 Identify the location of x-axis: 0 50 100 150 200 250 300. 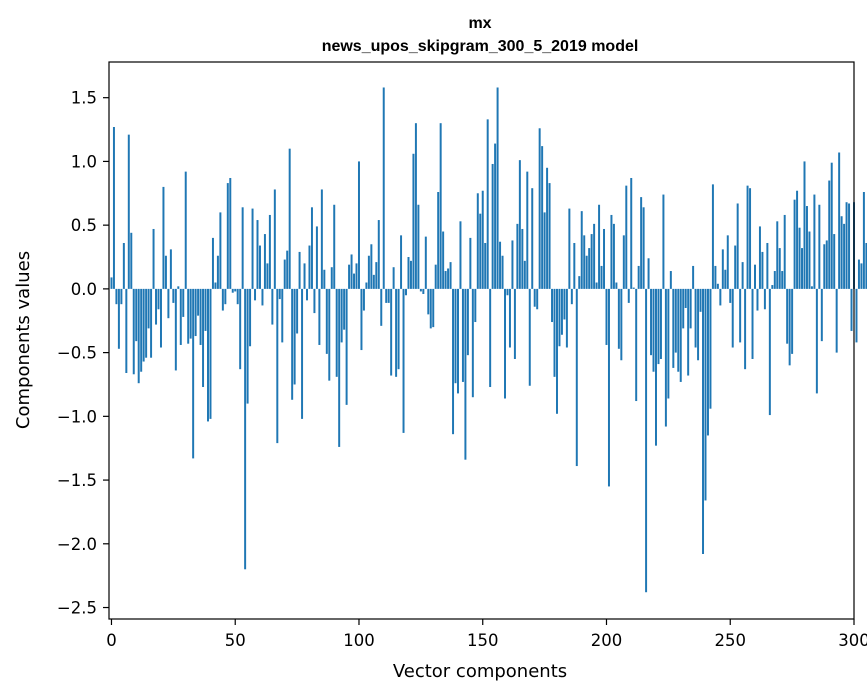
(486, 634).